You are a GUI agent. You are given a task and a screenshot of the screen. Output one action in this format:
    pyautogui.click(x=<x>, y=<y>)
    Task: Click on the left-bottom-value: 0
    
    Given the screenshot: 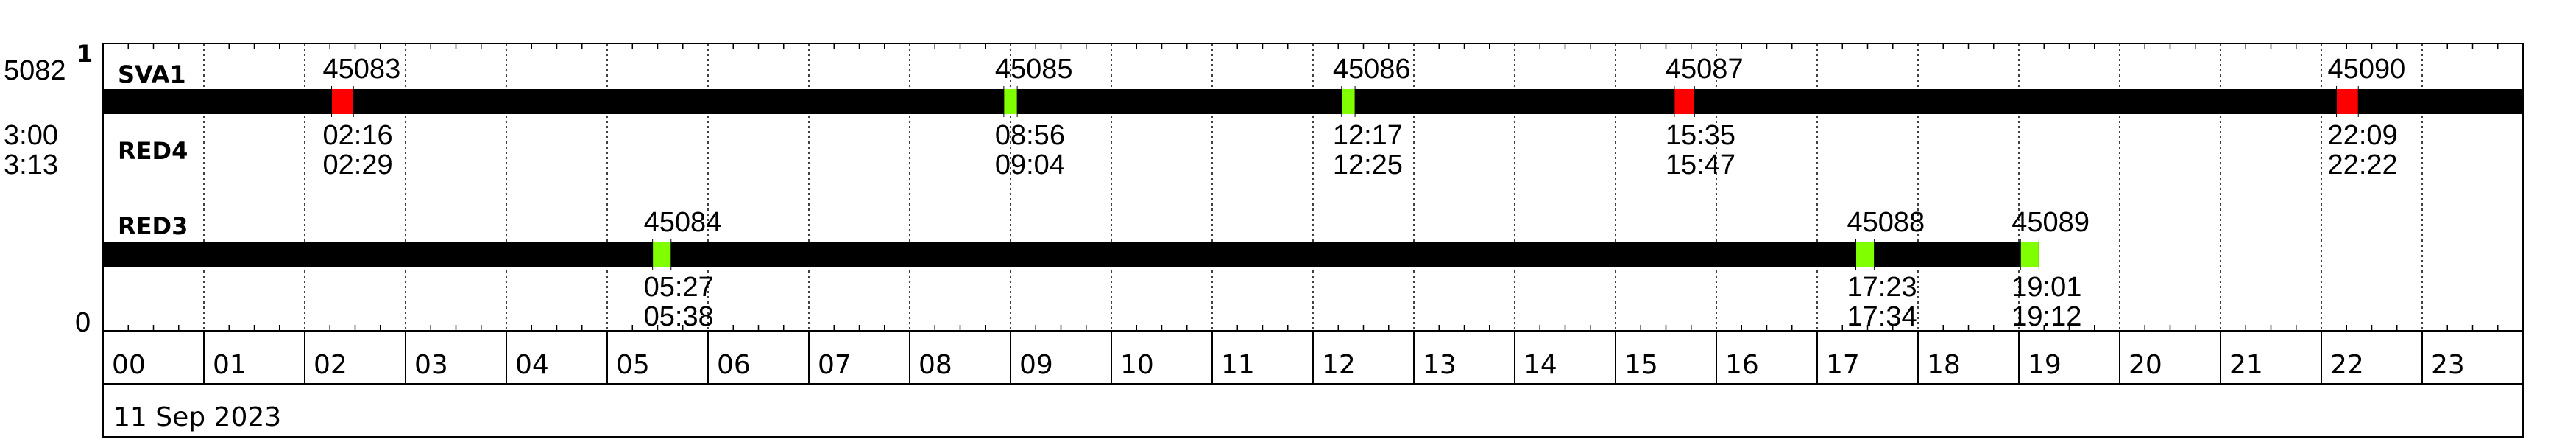 What is the action you would take?
    pyautogui.click(x=82, y=323)
    